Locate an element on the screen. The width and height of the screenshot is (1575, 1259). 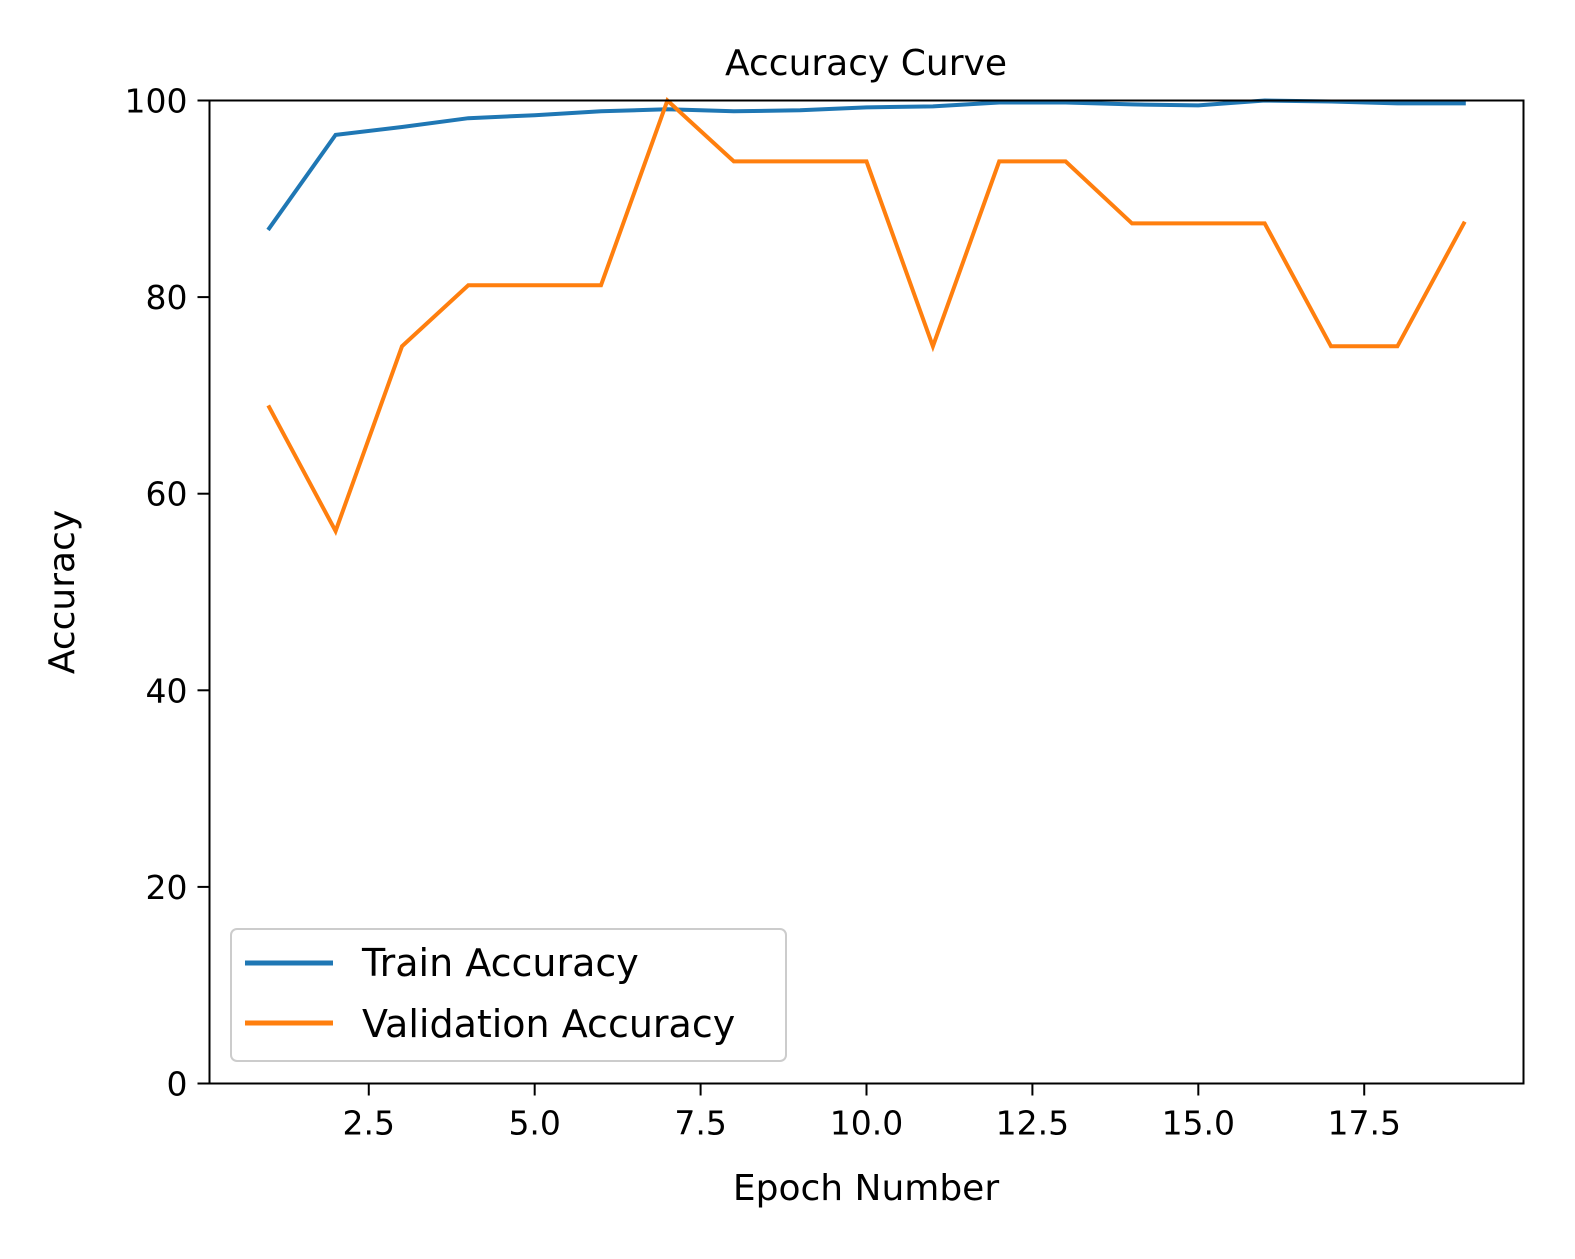
x-tick-label: 2.5 is located at coordinates (369, 1123).